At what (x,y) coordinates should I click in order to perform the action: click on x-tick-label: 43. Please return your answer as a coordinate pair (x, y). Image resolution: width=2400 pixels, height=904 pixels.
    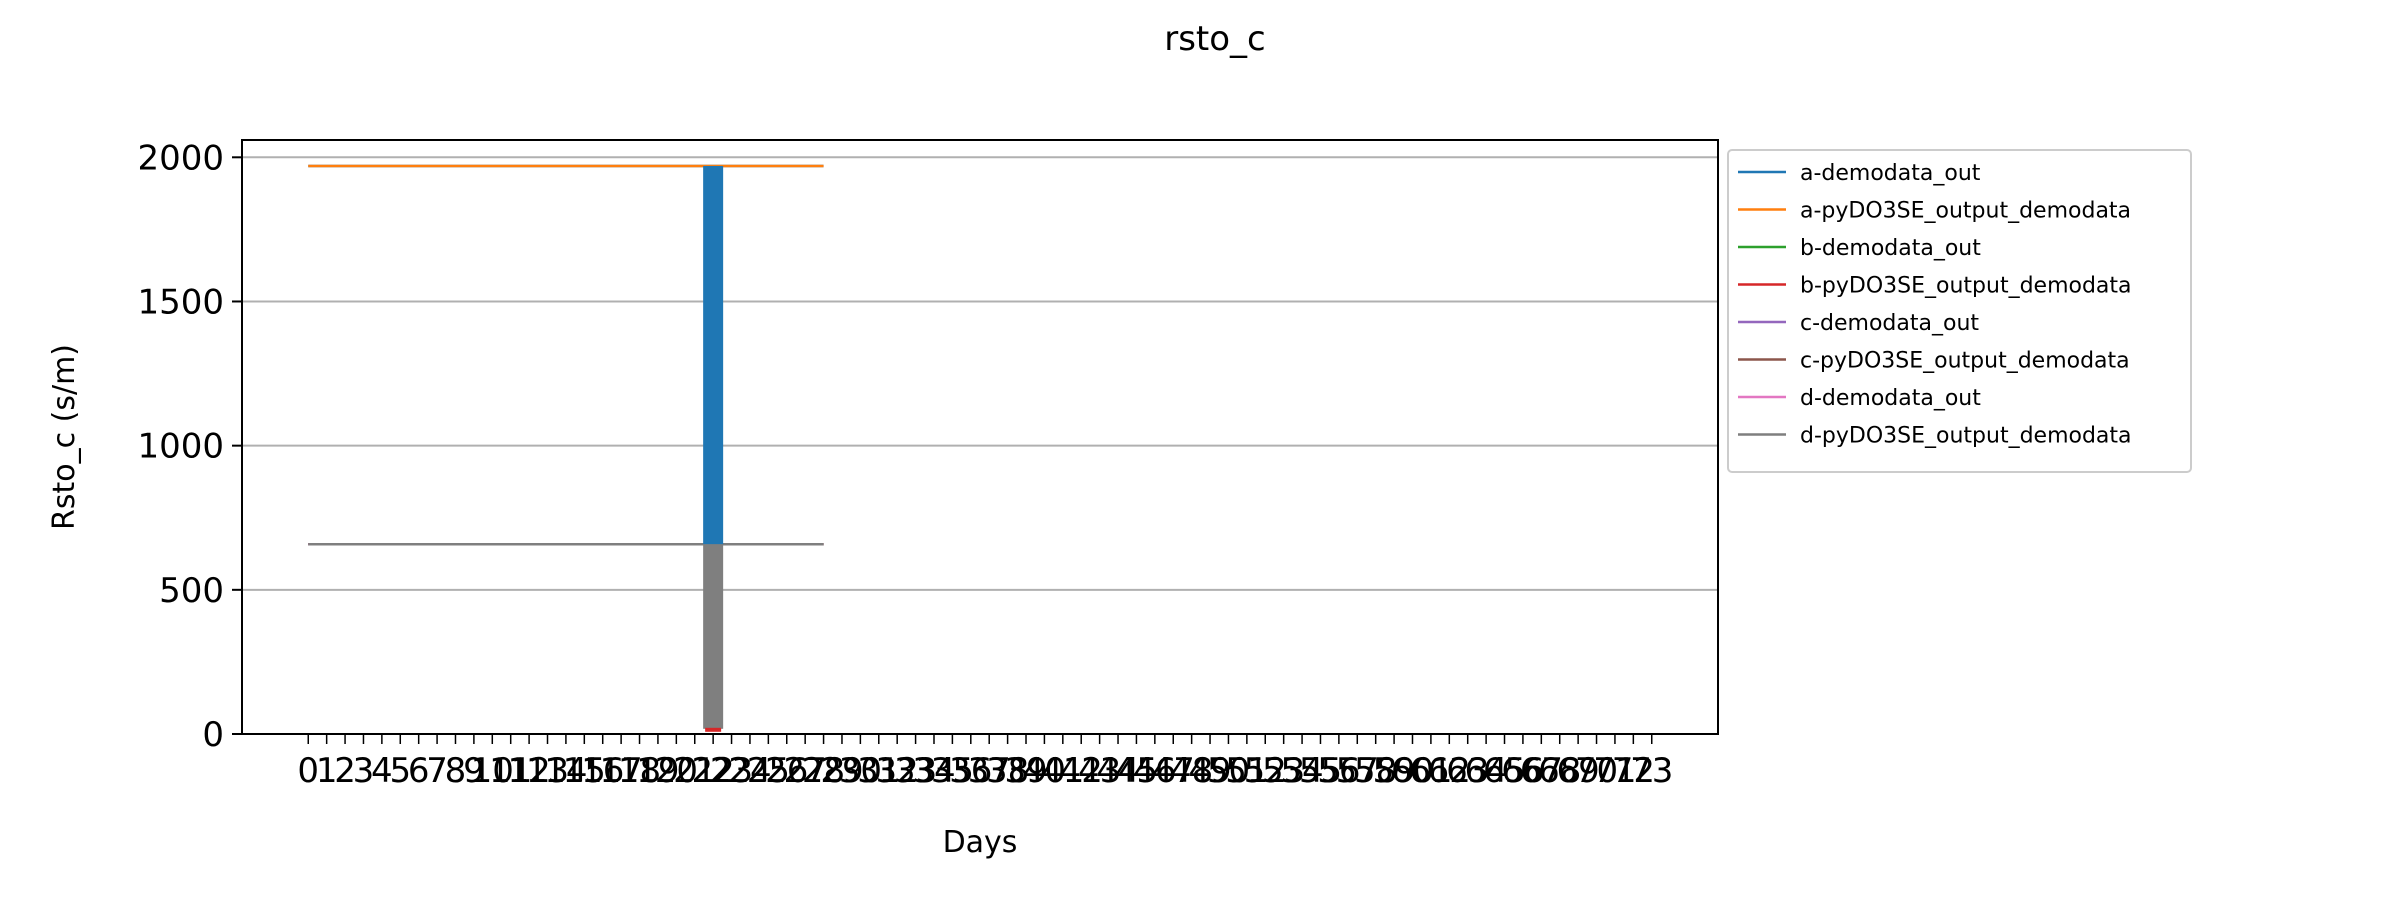
    Looking at the image, I should click on (1099, 771).